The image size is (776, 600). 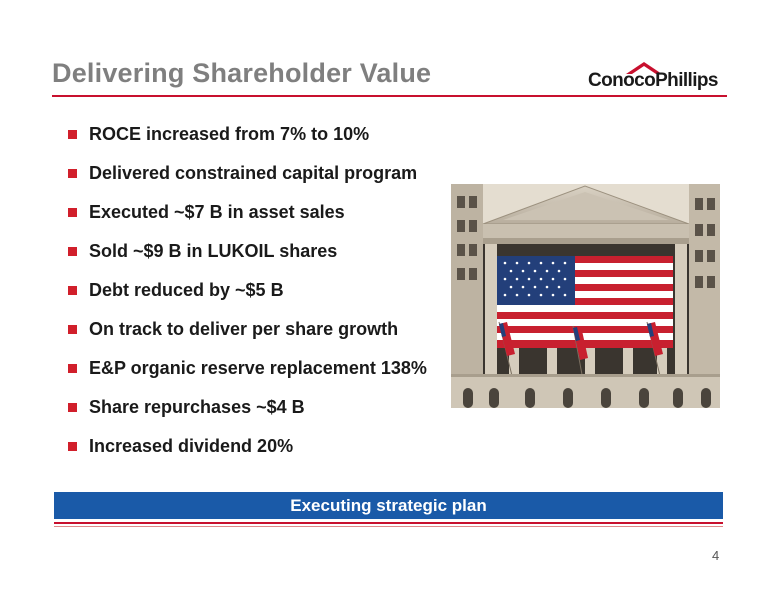 What do you see at coordinates (186, 290) in the screenshot?
I see `bullet-text: Debt reduced by ~$5 B` at bounding box center [186, 290].